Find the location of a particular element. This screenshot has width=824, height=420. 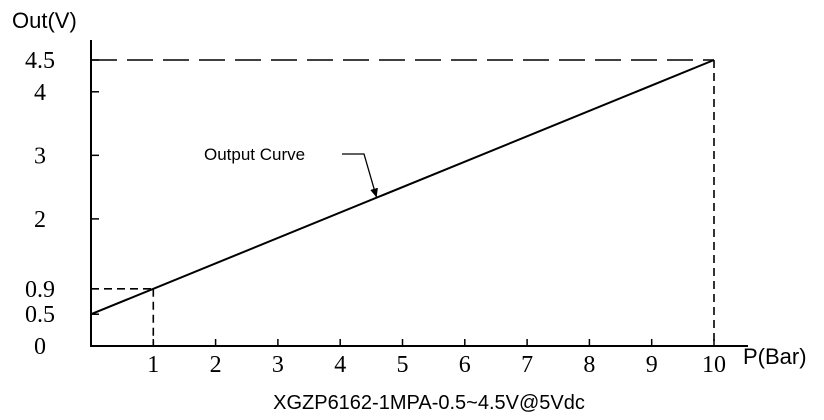

x-tick-label-9: 9 is located at coordinates (652, 365).